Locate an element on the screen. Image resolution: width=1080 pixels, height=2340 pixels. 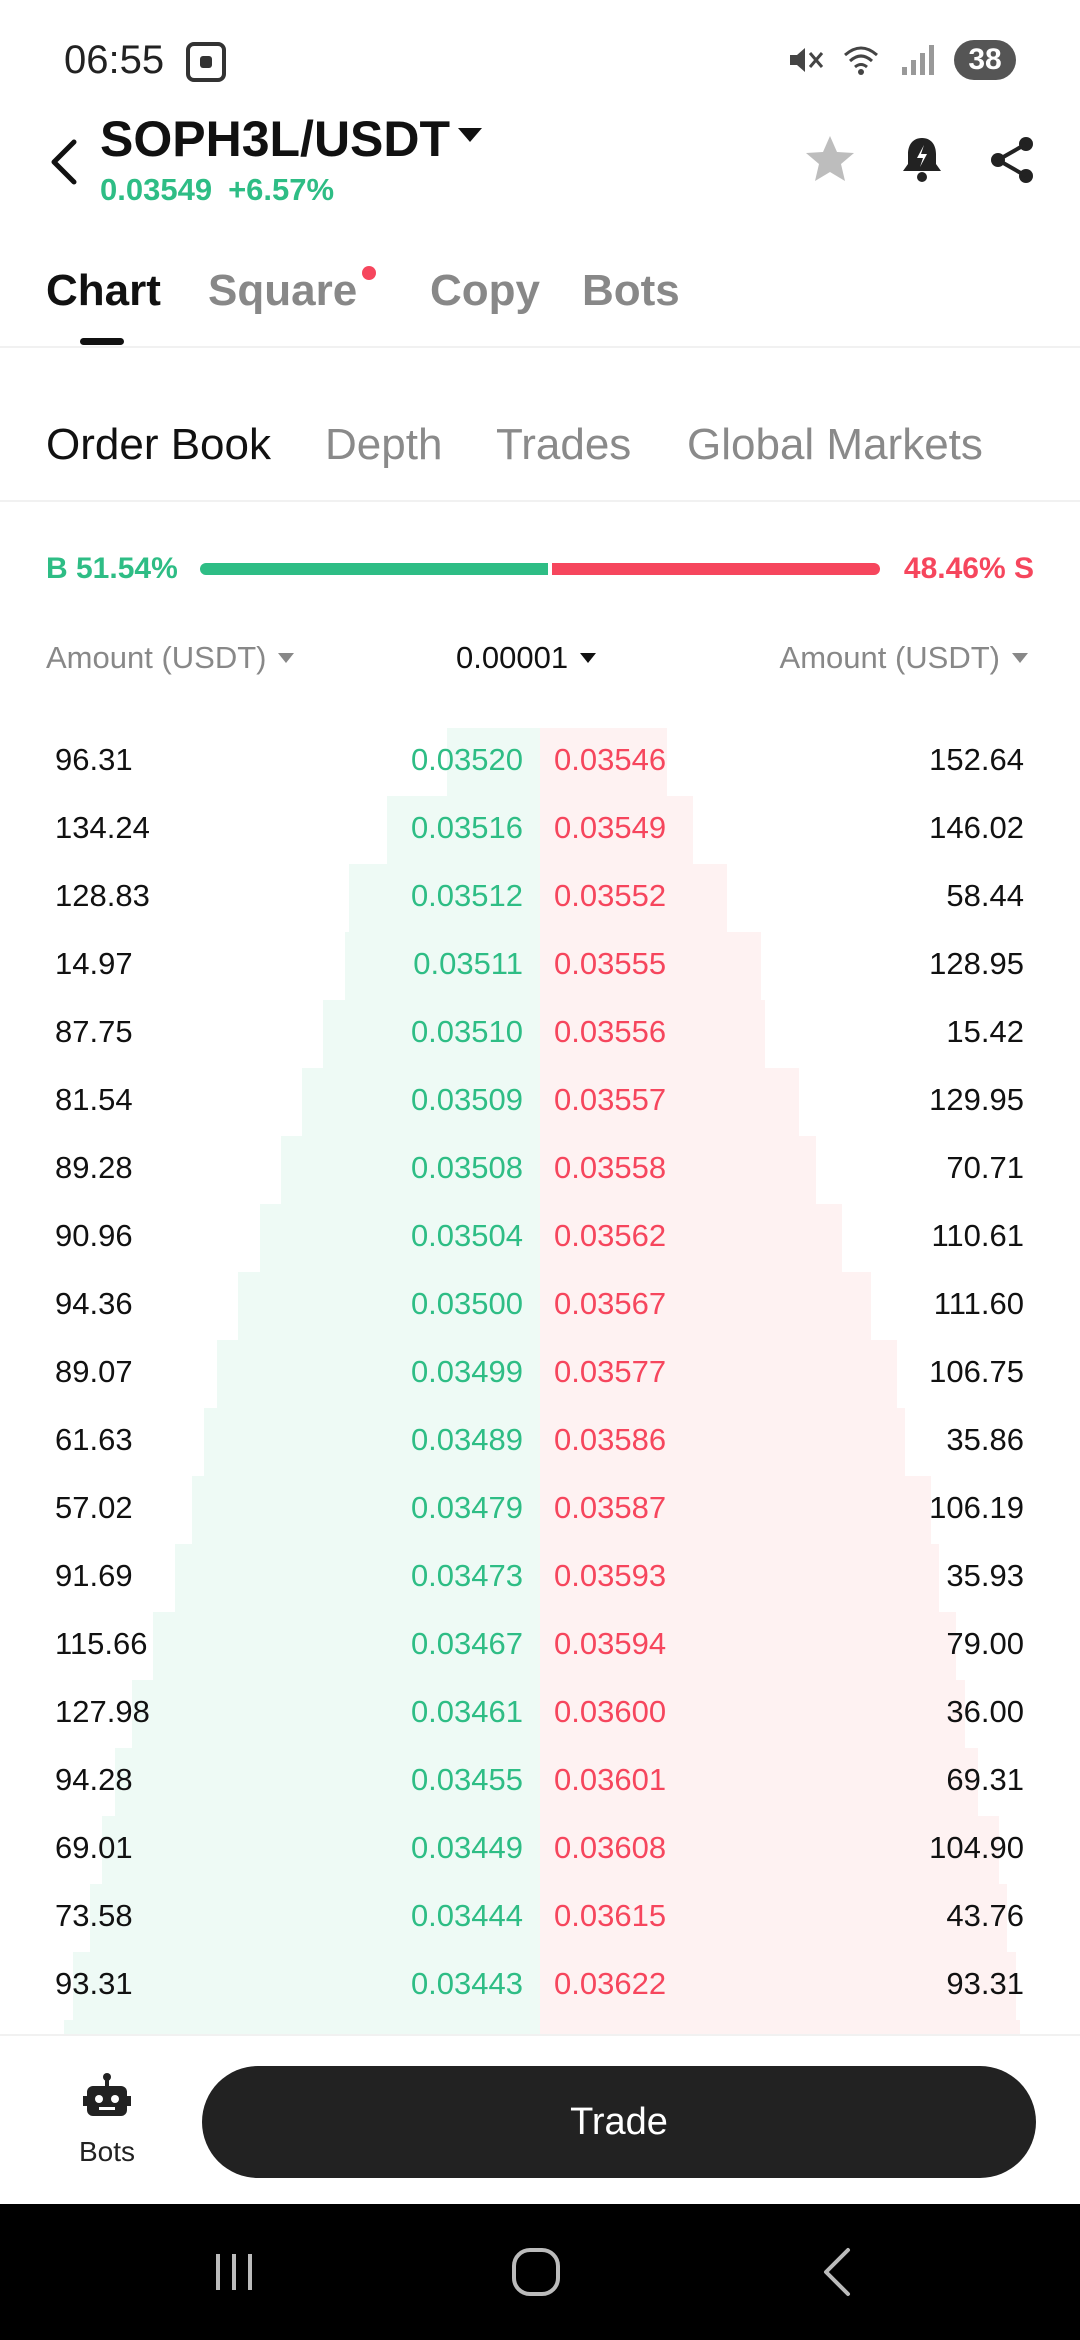
order-book-row: 115.66 0.03467 0.03594 79.00 is located at coordinates (540, 1646).